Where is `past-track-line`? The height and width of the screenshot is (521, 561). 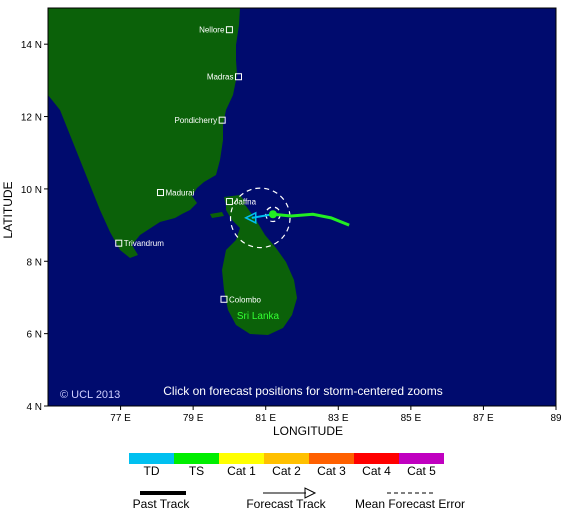 past-track-line is located at coordinates (311, 219).